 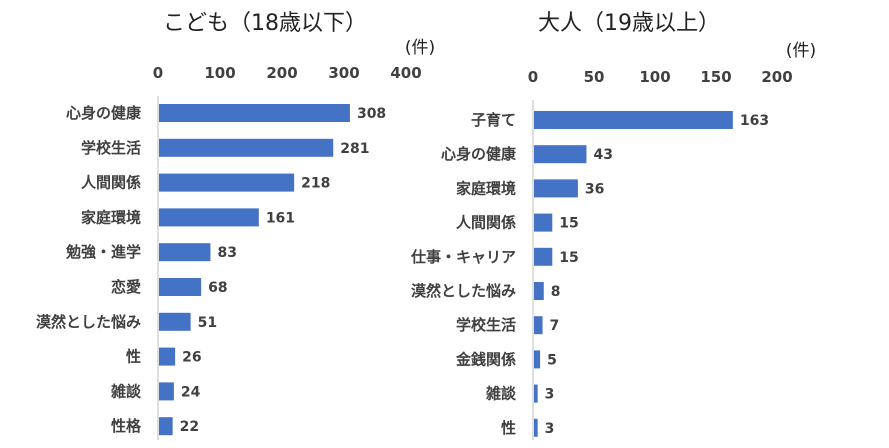 What do you see at coordinates (265, 23) in the screenshot?
I see `left-chart-title: こども（18歳以下）` at bounding box center [265, 23].